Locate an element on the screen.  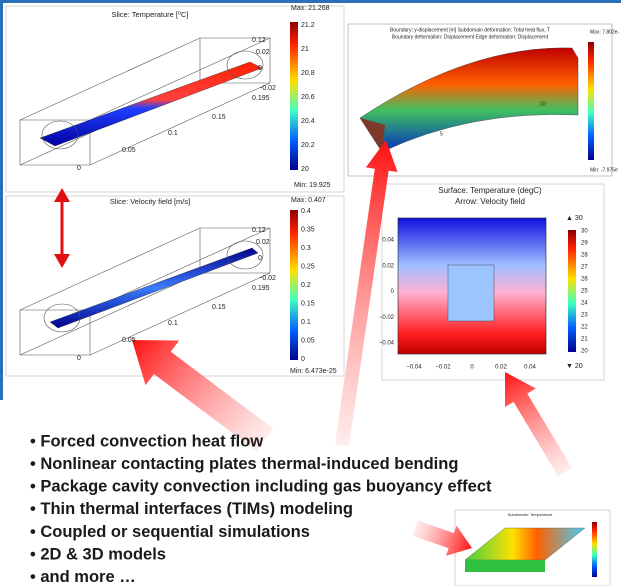
bullet-item: • Coupled or sequential simulations is located at coordinates (170, 532).